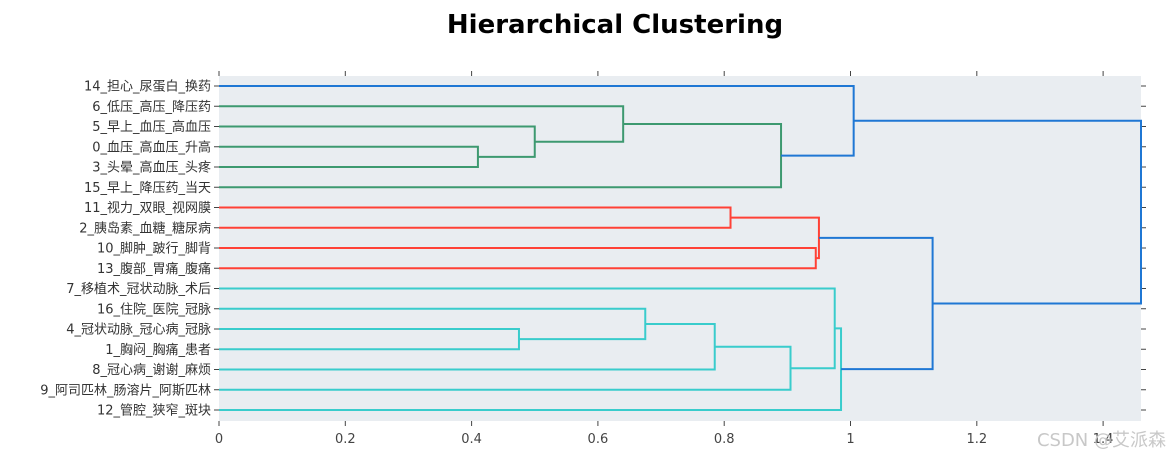 This screenshot has height=459, width=1171. What do you see at coordinates (664, 434) in the screenshot?
I see `x-axis: 0 0.2 0.4 0.6 0.8 1 1.2 1.4` at bounding box center [664, 434].